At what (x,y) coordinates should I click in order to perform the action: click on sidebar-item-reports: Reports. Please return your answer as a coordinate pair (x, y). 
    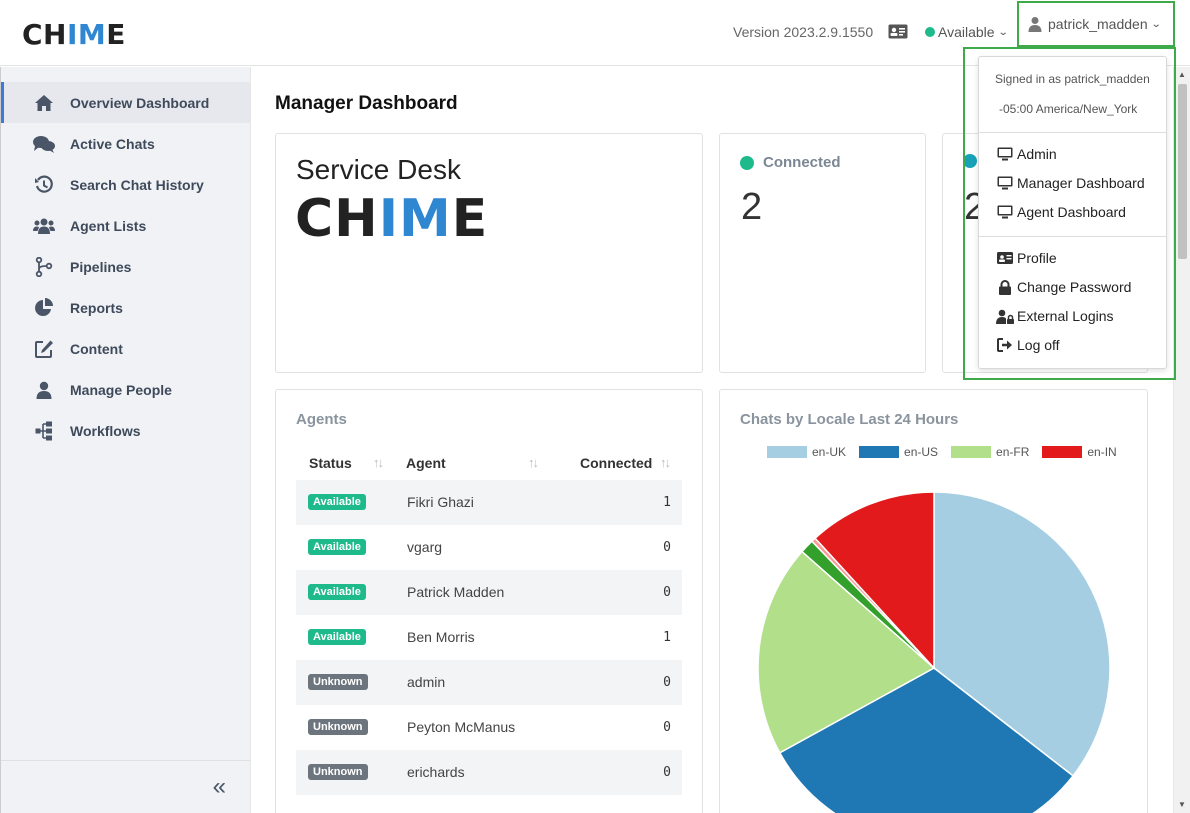
    Looking at the image, I should click on (125, 307).